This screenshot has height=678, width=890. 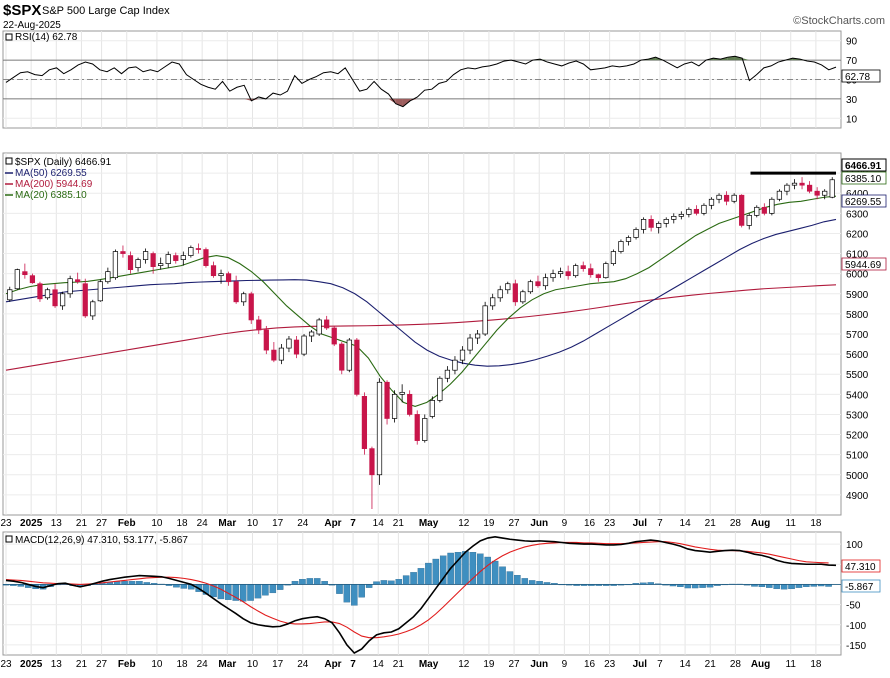 What do you see at coordinates (839, 21) in the screenshot?
I see `watermark: ©StockCharts.com` at bounding box center [839, 21].